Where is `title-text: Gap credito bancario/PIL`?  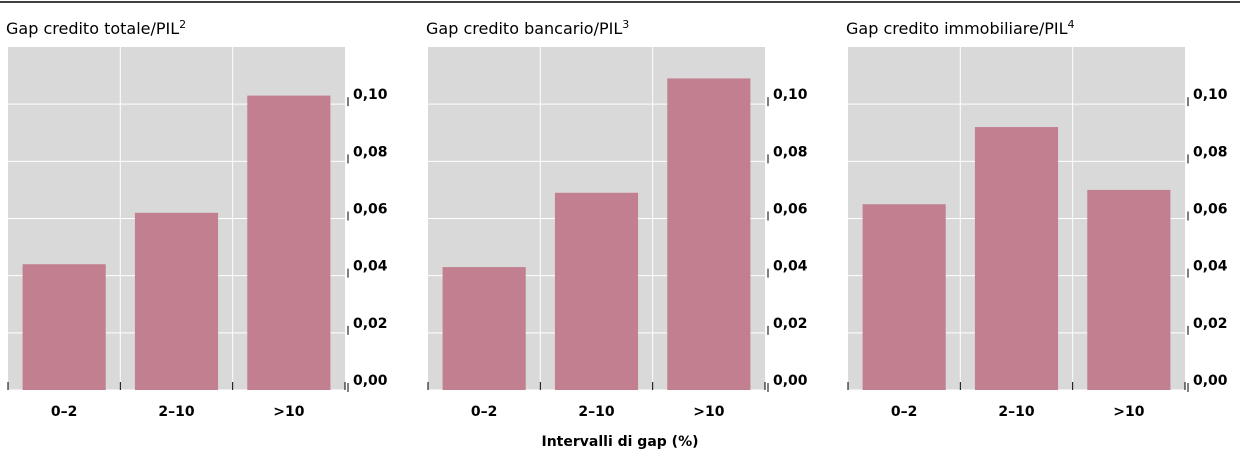
title-text: Gap credito bancario/PIL is located at coordinates (524, 28).